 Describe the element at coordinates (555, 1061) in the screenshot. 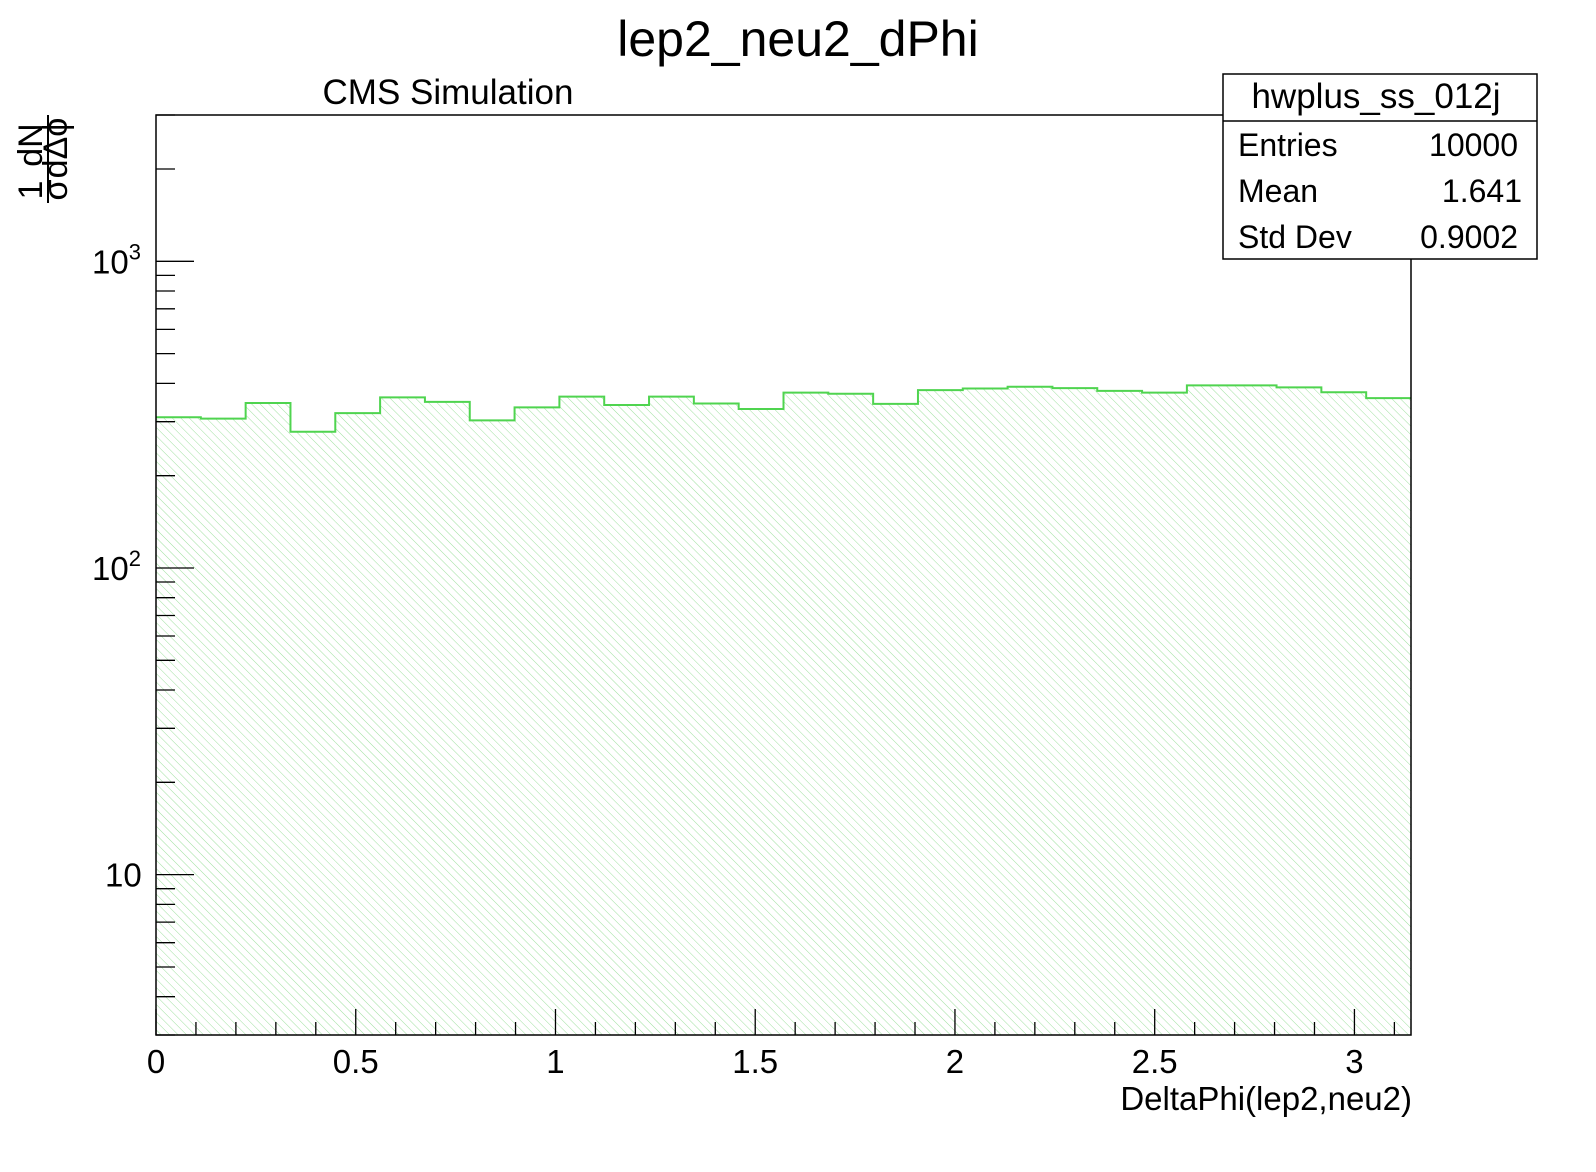

I see `x-tick-label: 1` at that location.